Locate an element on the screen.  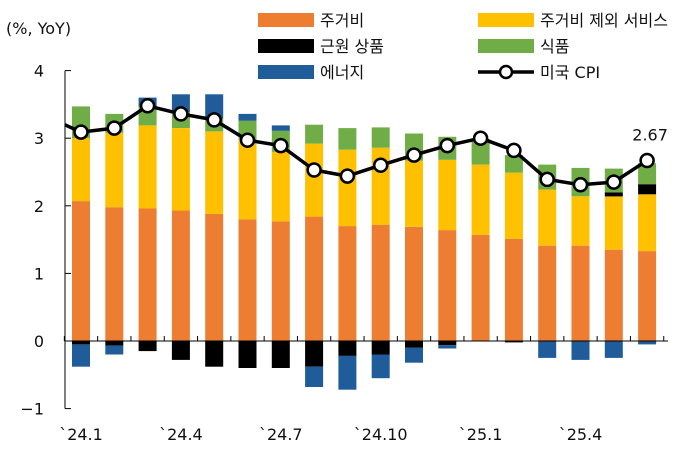
legend-marker is located at coordinates (506, 72).